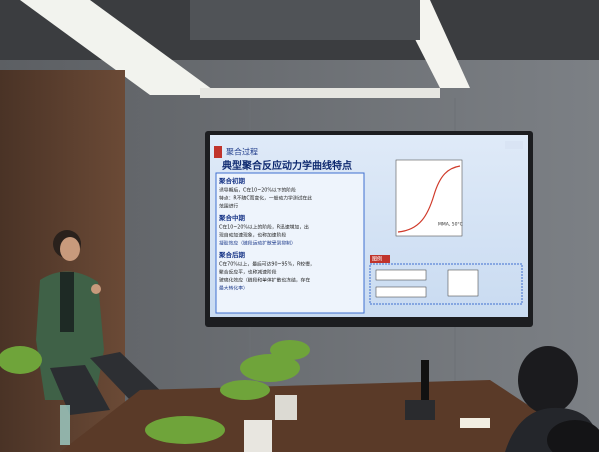 The height and width of the screenshot is (452, 599). I want to click on legend-tag-bg, so click(380, 259).